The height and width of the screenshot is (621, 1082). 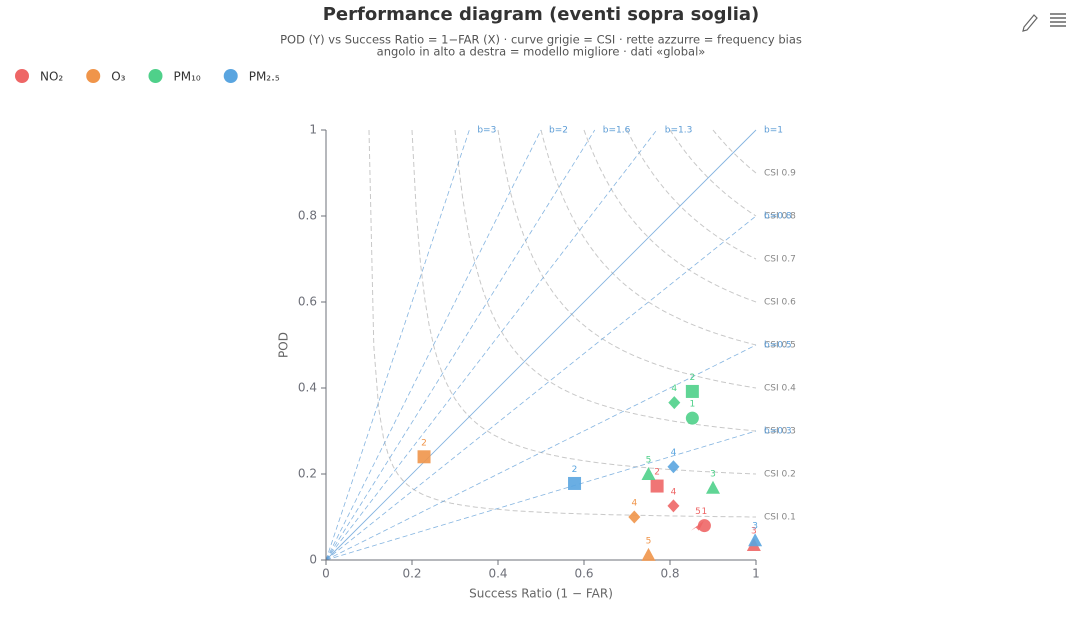 I want to click on legend-label: PM₁₀, so click(x=187, y=77).